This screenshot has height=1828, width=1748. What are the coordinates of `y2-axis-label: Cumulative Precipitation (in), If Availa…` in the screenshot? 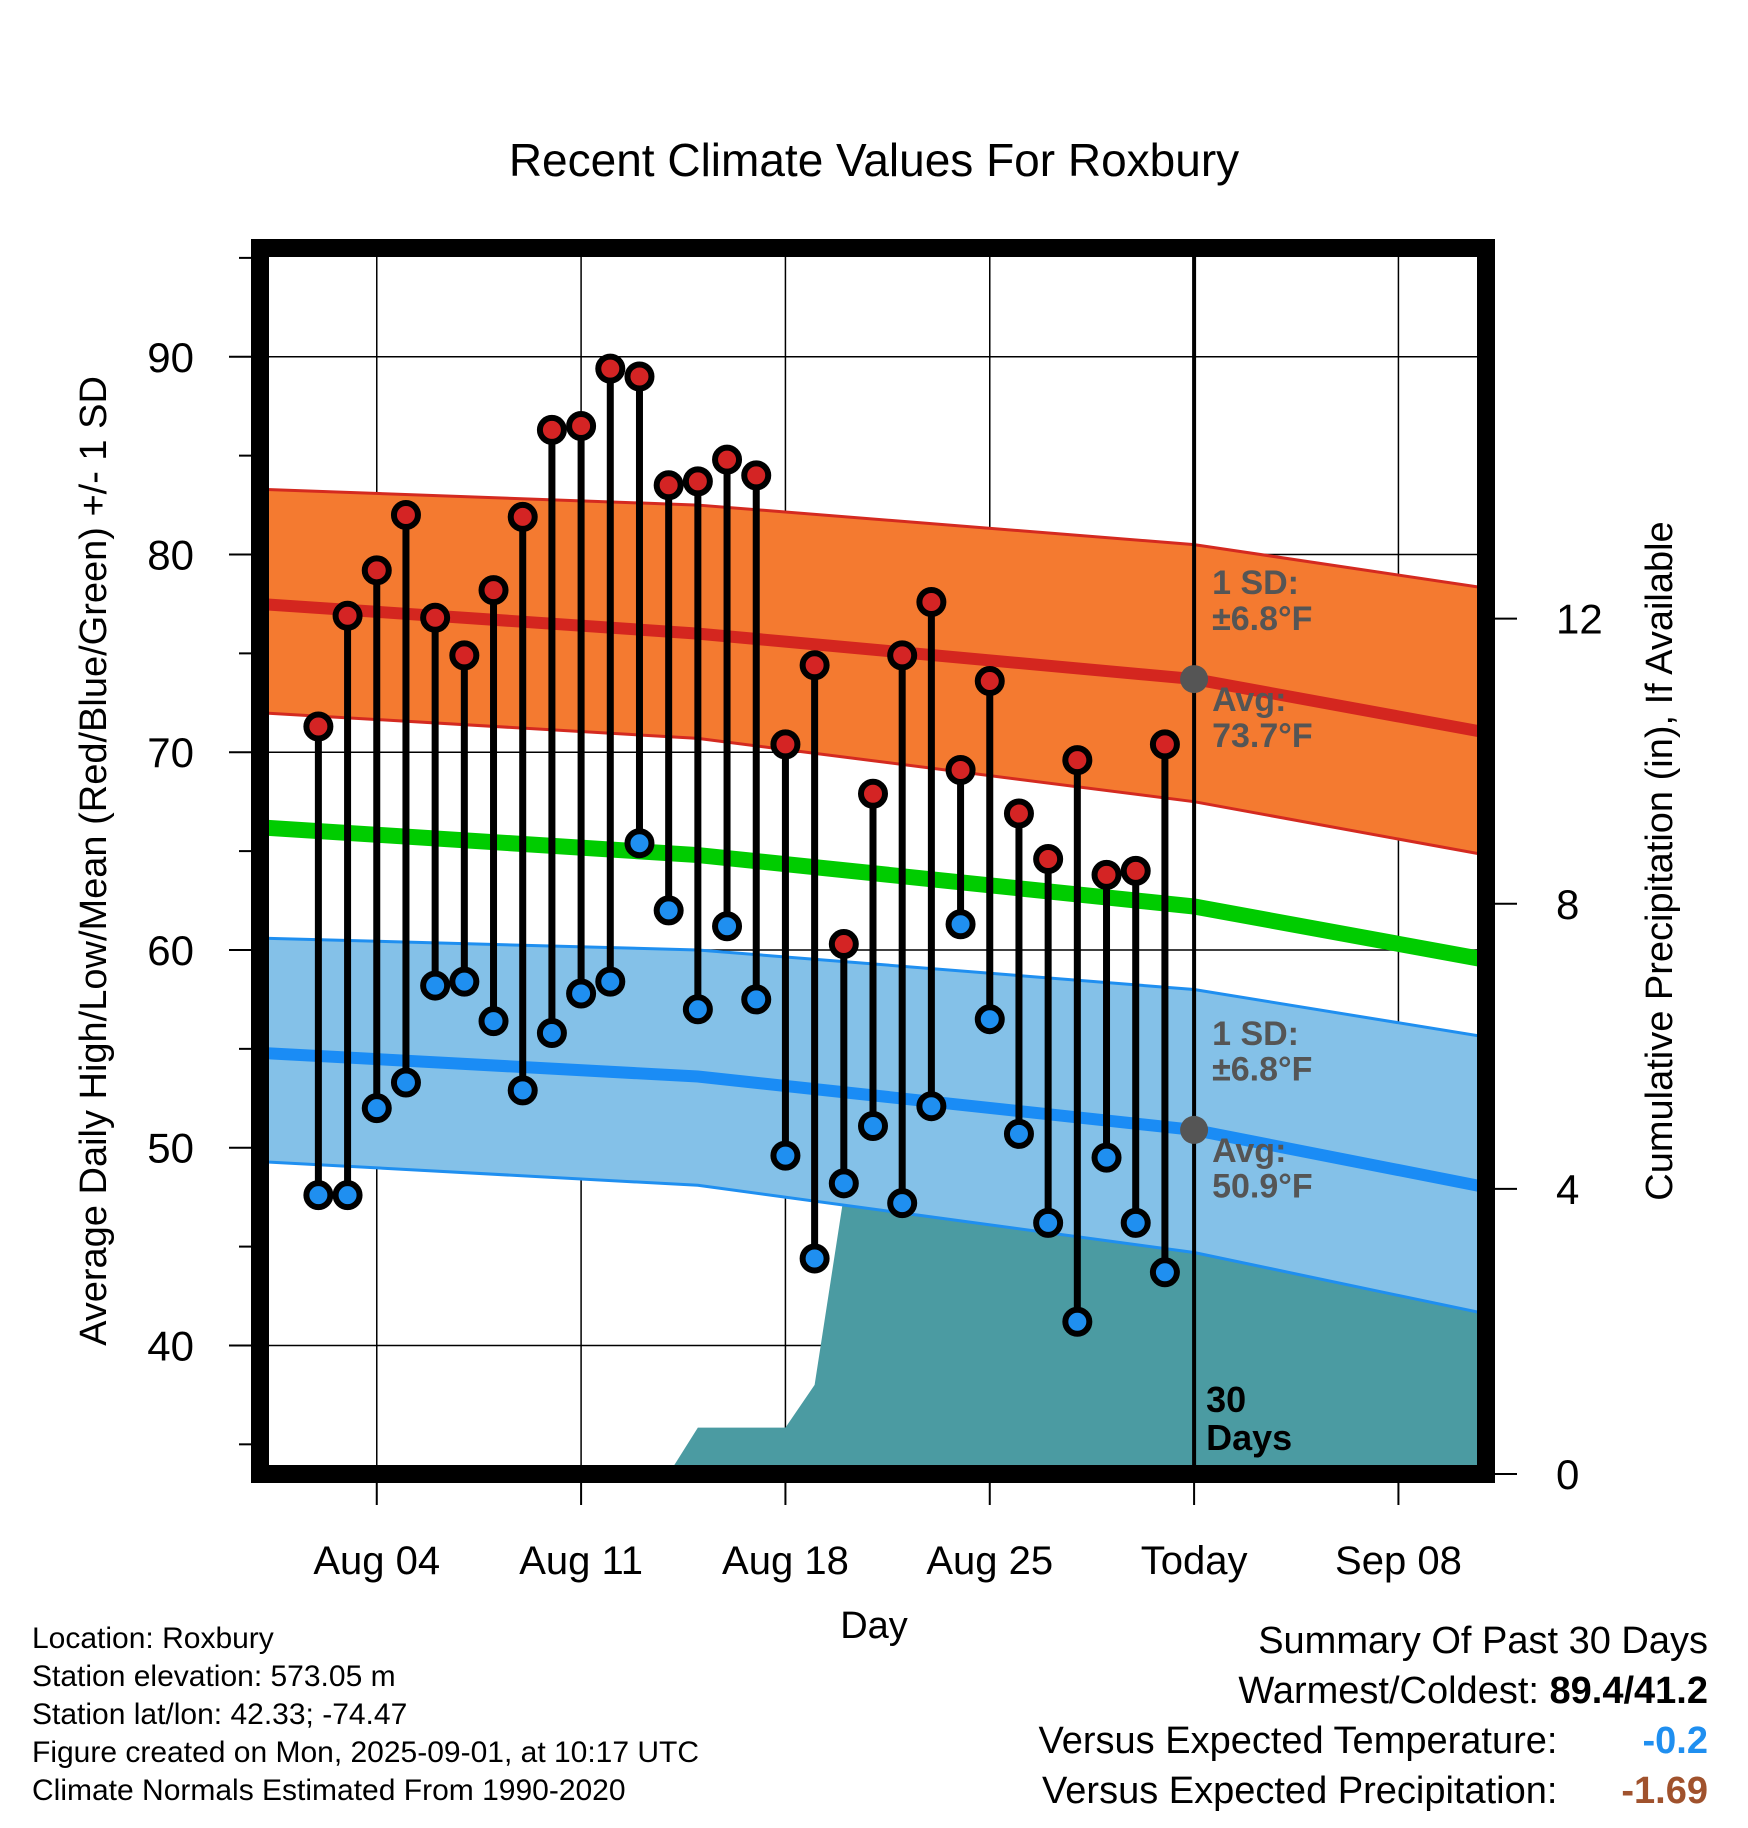 It's located at (1660, 860).